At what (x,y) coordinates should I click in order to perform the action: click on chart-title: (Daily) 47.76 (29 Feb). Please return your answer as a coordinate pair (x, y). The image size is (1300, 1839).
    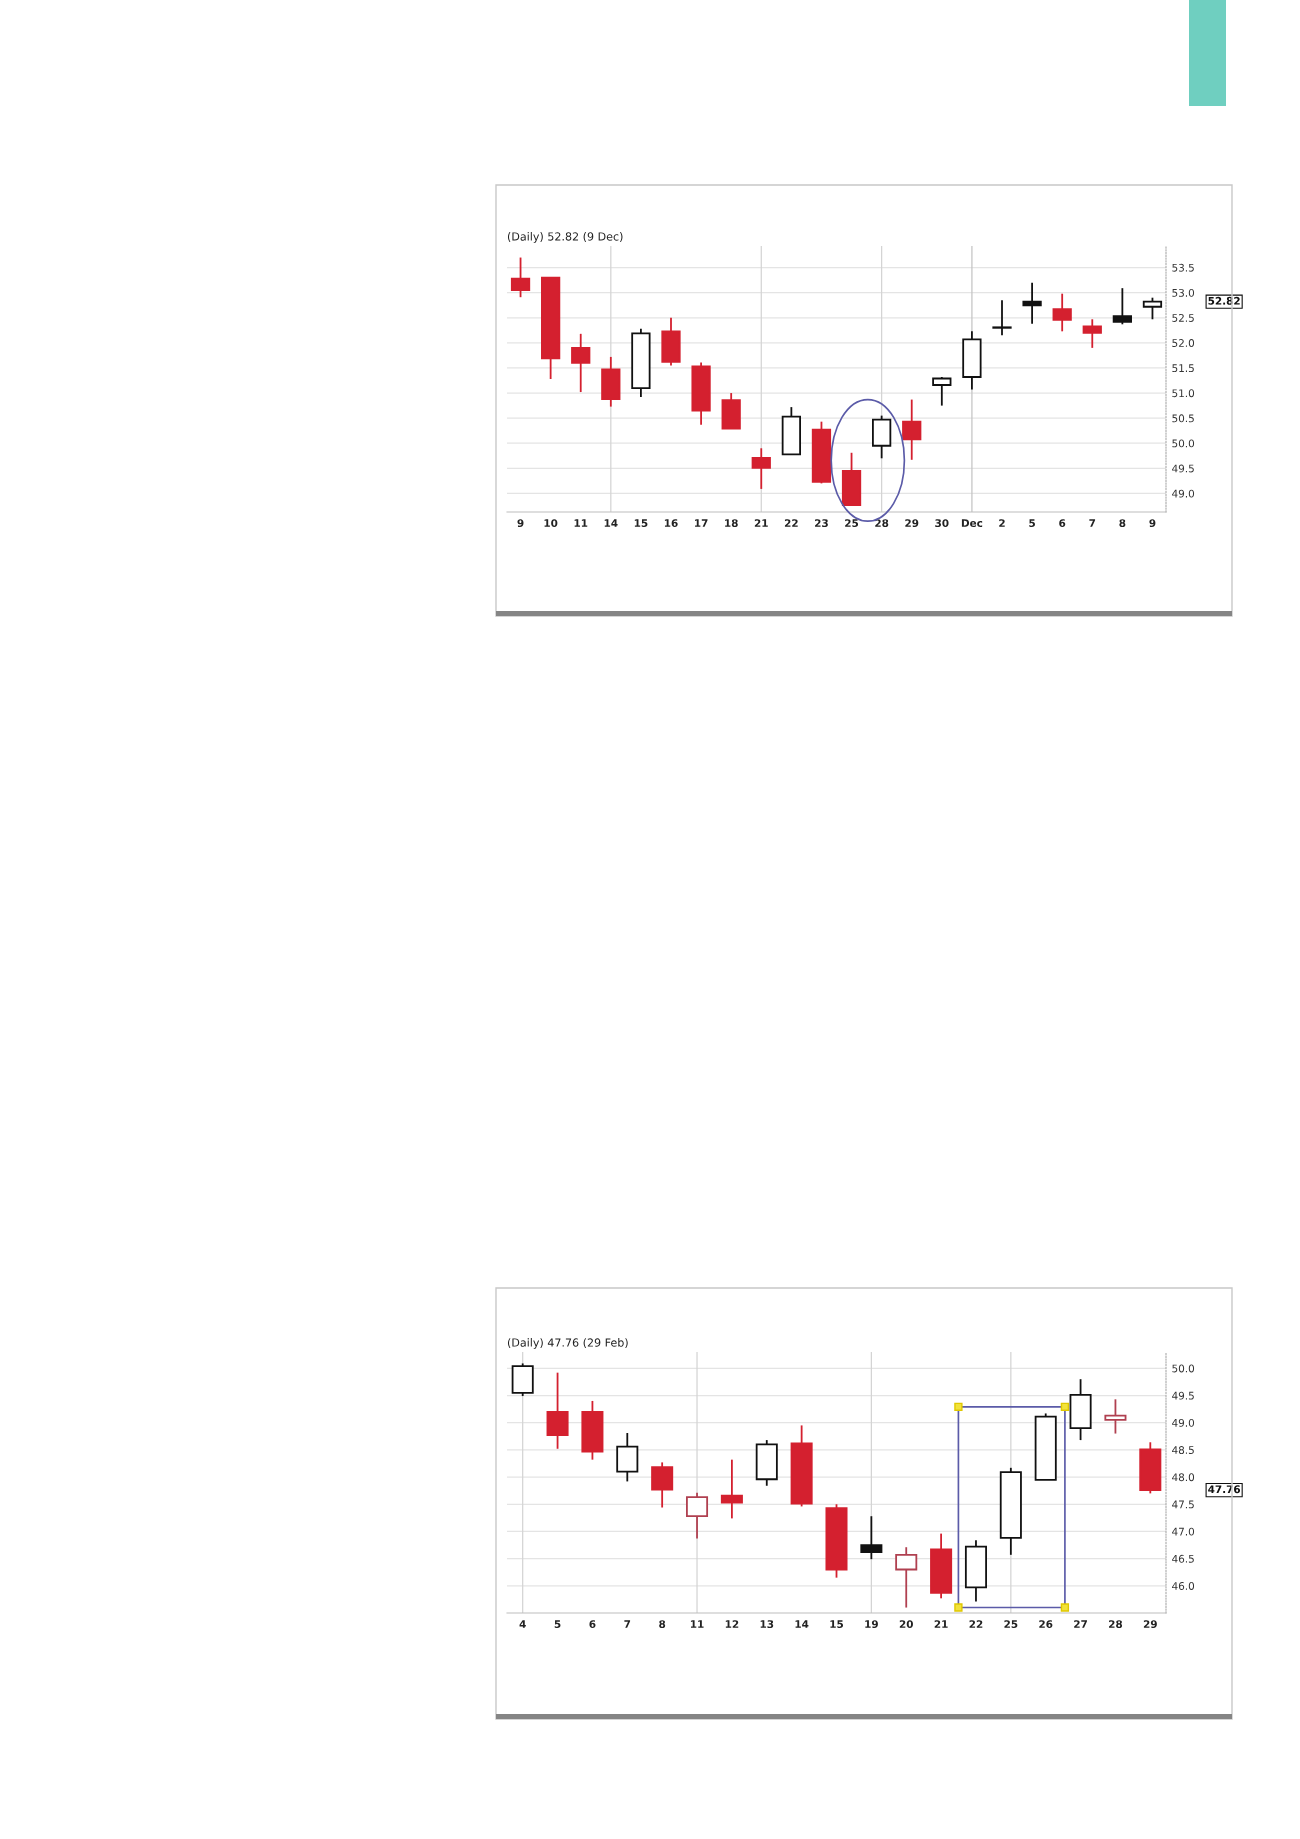
    Looking at the image, I should click on (567, 1343).